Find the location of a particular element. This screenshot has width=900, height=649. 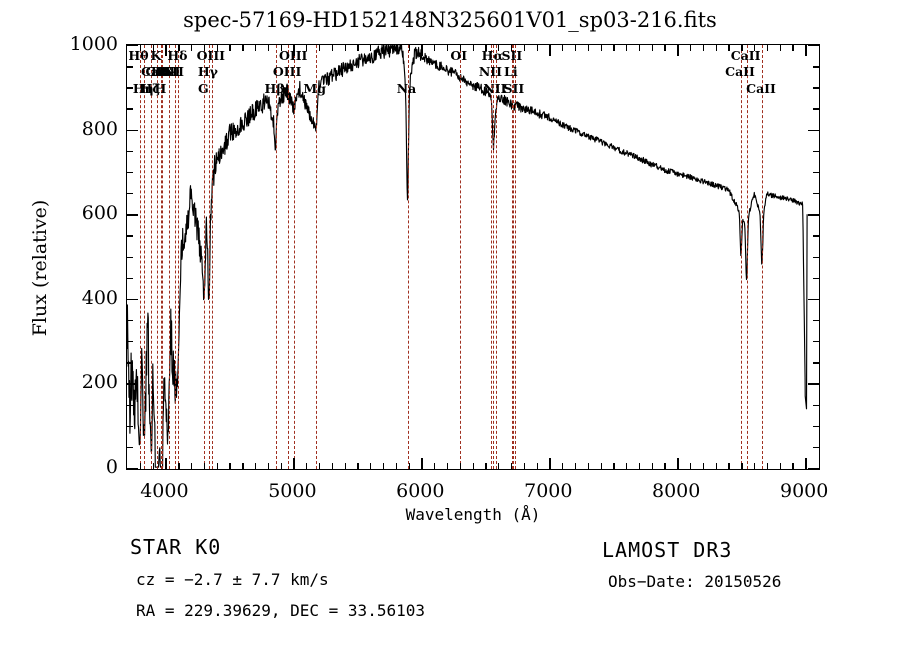

x-axis-tick-label: 8000 is located at coordinates (676, 491).